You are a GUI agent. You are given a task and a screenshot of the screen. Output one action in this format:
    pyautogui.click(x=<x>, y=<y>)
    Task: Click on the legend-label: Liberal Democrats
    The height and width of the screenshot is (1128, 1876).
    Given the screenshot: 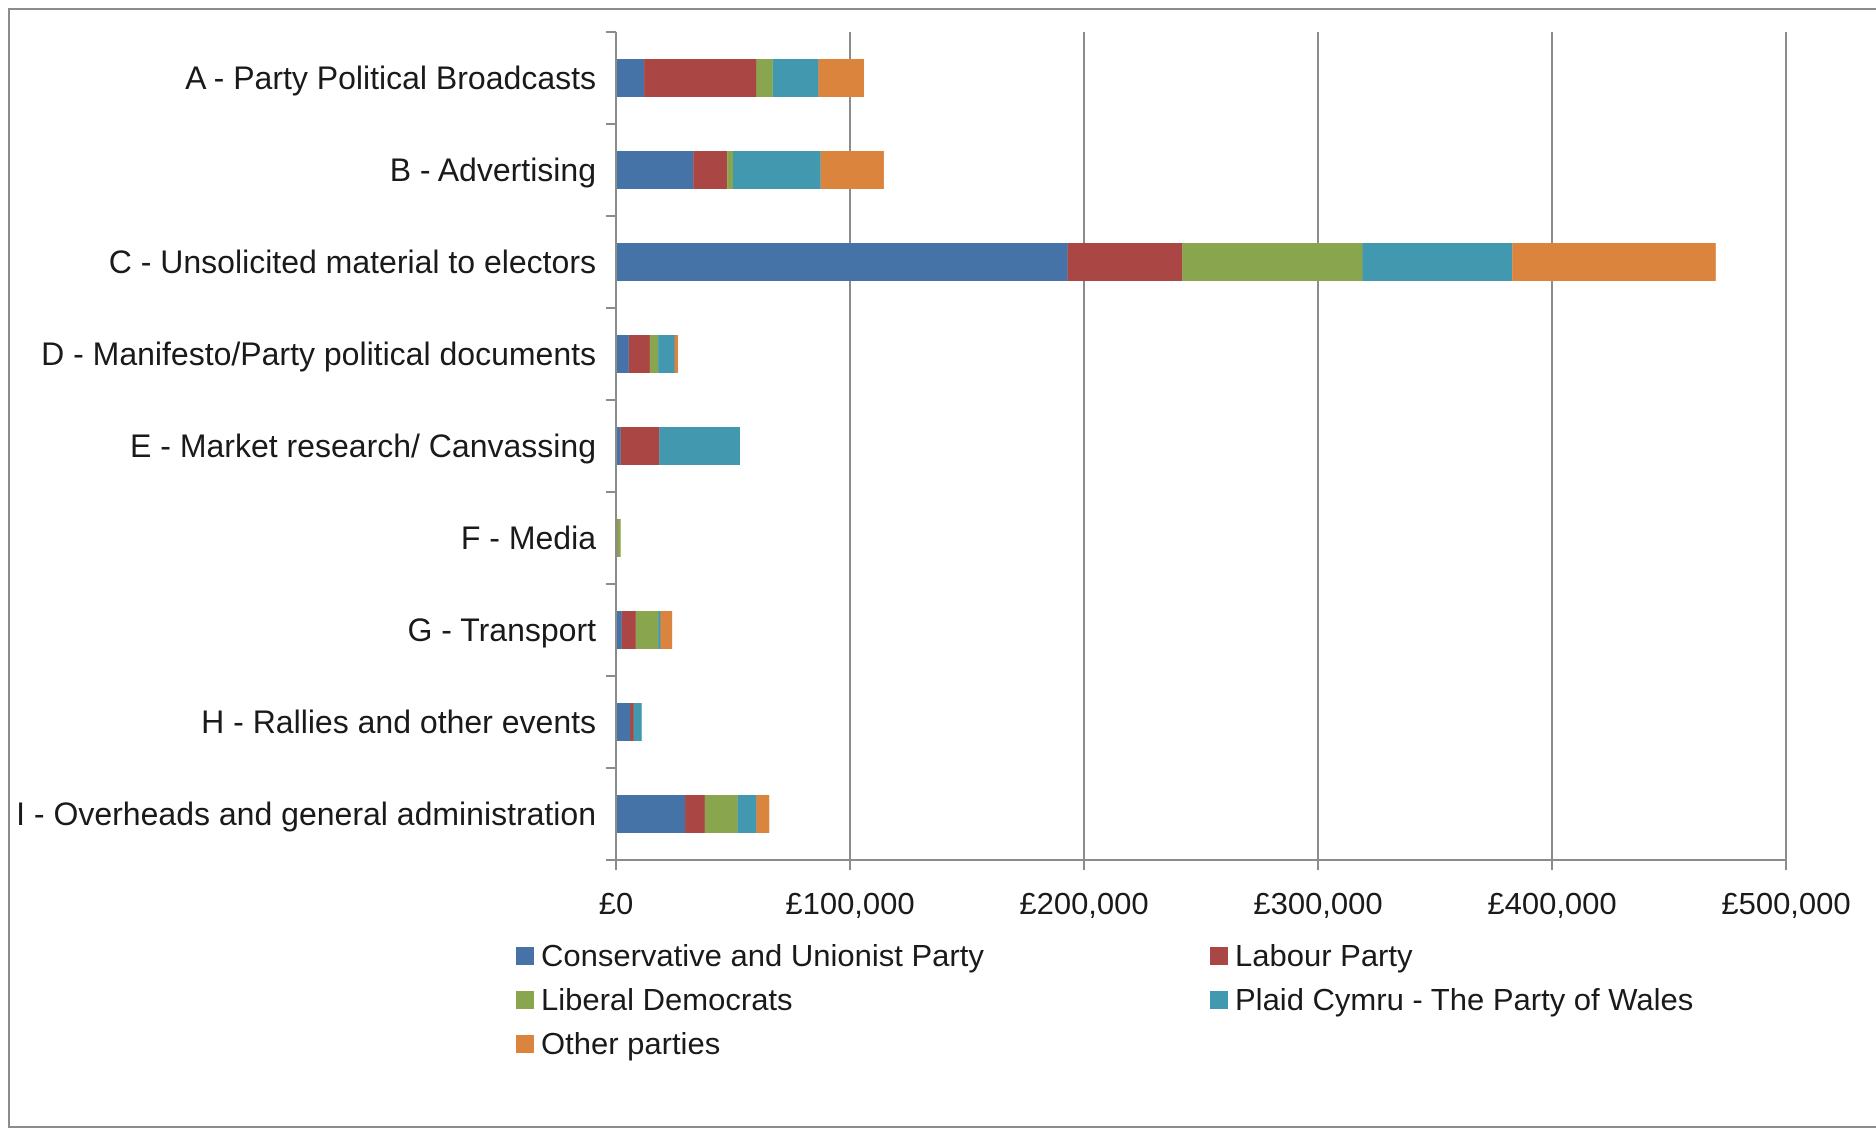 What is the action you would take?
    pyautogui.click(x=667, y=999)
    